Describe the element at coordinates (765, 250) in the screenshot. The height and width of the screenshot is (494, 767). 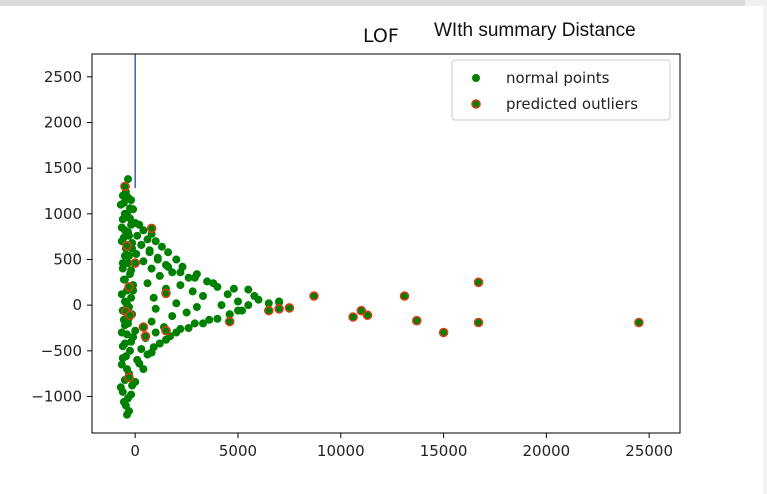
I see `window-right-edge` at that location.